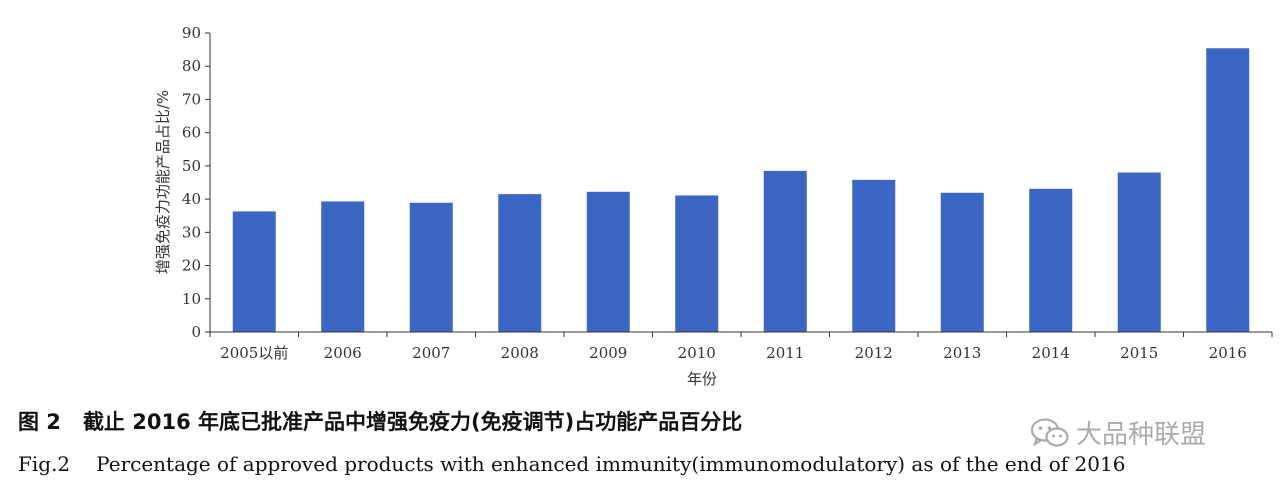  Describe the element at coordinates (1049, 432) in the screenshot. I see `wechat-icon` at that location.